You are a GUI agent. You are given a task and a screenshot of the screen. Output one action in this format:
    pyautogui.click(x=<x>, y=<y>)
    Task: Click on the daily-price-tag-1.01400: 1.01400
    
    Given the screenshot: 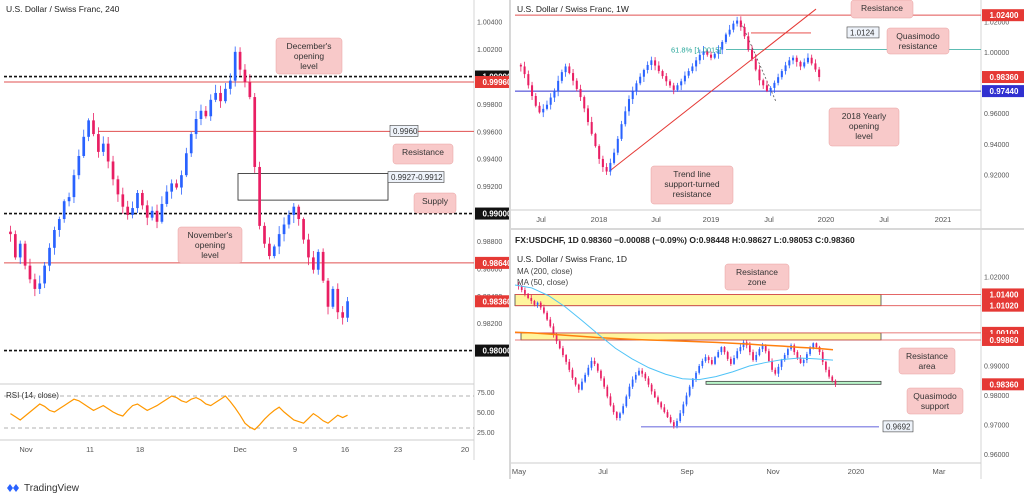 What is the action you would take?
    pyautogui.click(x=1004, y=294)
    